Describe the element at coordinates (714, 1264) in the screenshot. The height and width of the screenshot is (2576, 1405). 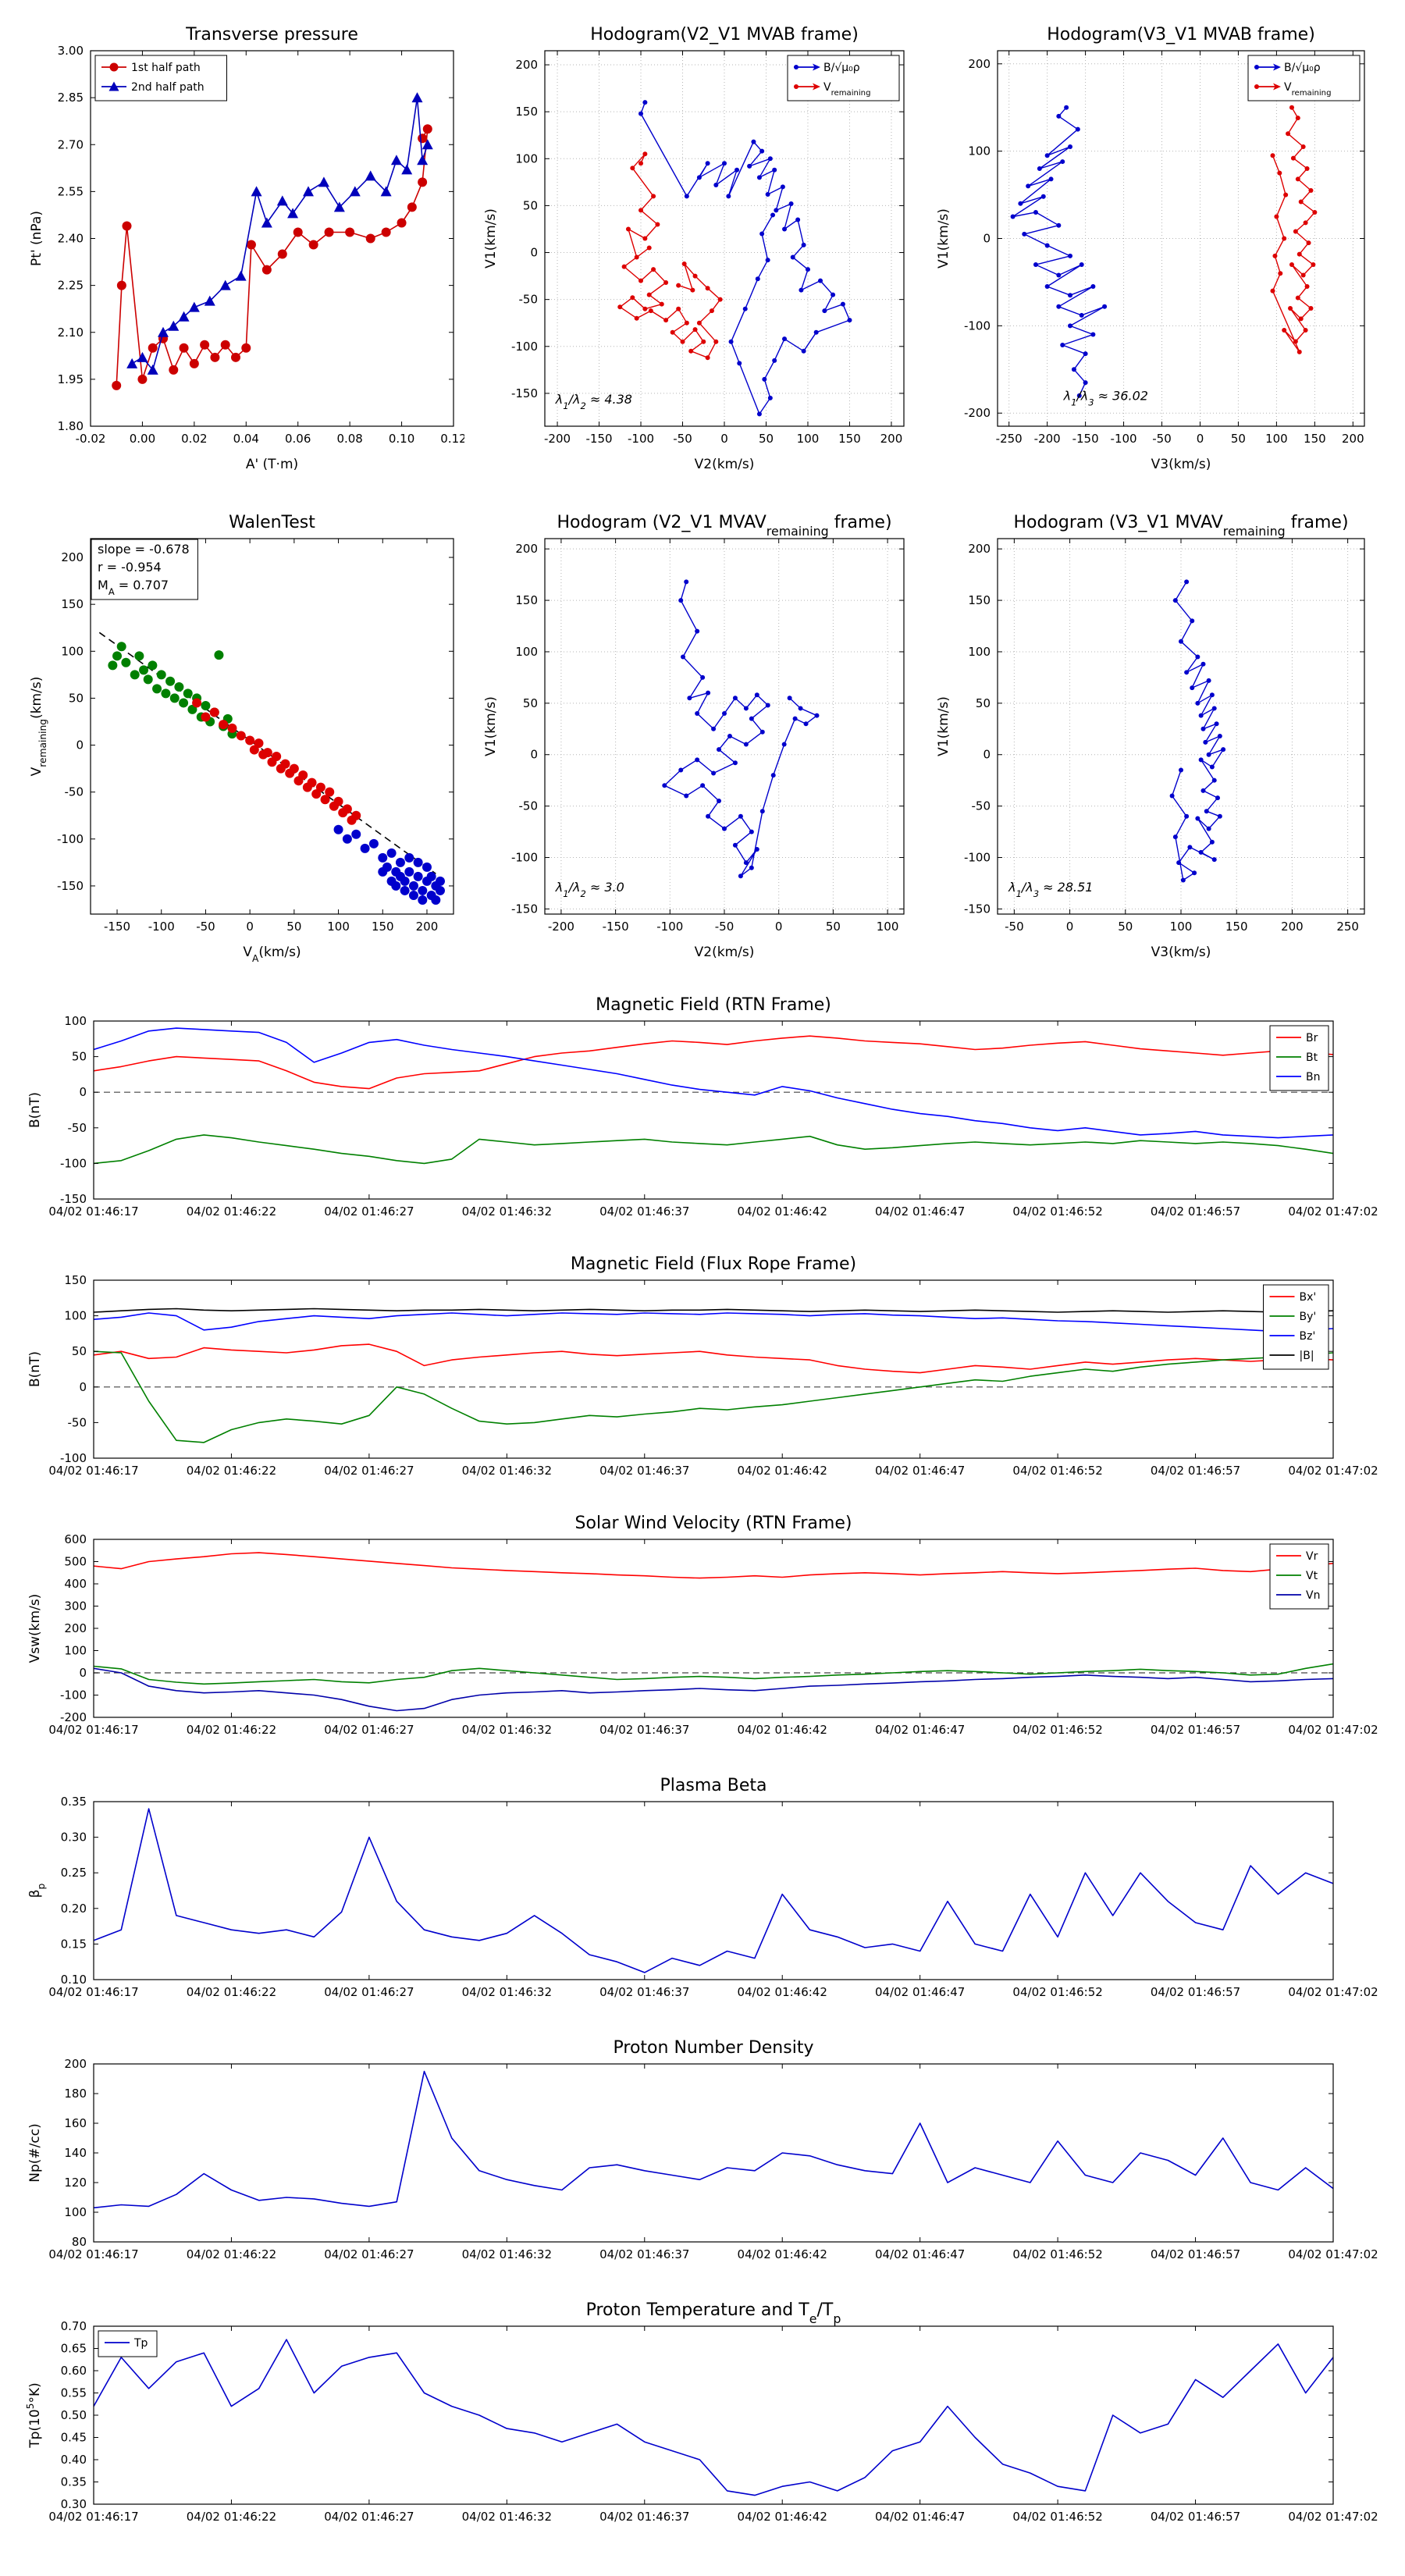
I see `svg-text:Magnetic Field (Flux Rope Fram: Magnetic Field (Flux Rope Frame)` at that location.